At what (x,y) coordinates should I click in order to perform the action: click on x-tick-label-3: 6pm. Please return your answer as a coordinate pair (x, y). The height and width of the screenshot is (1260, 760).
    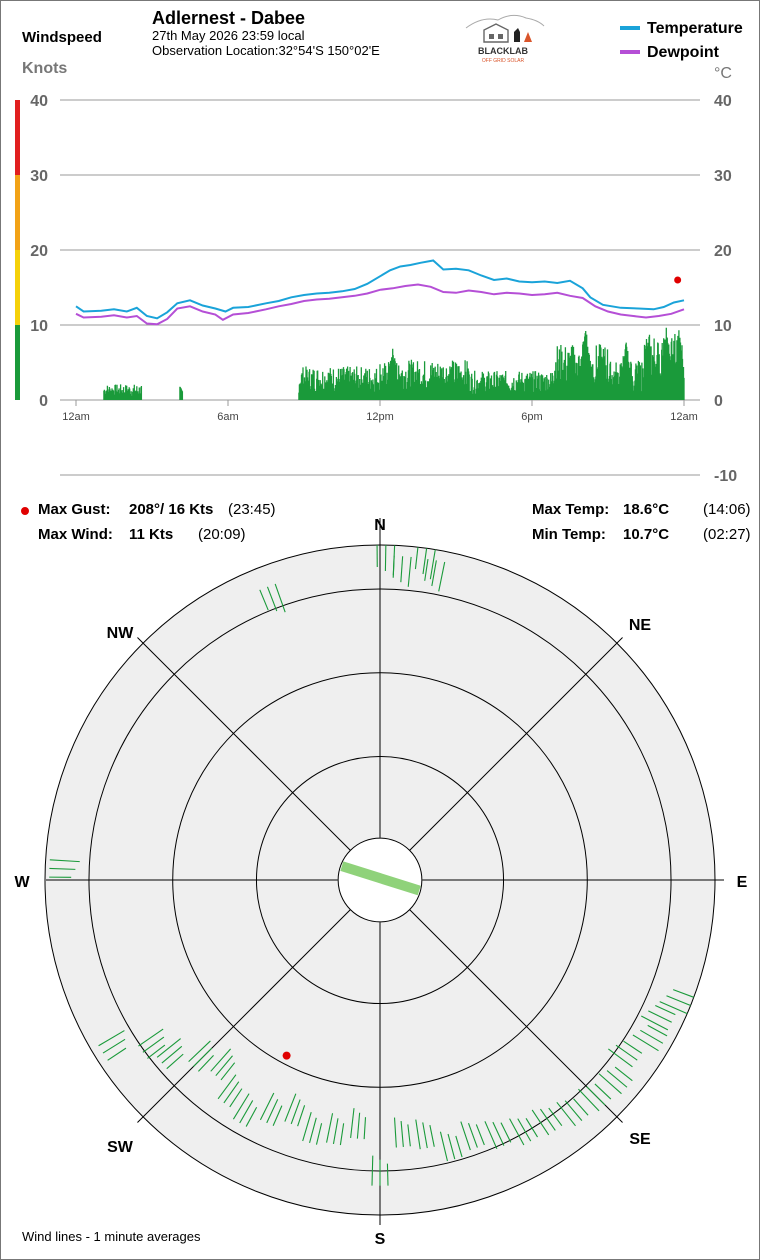
    Looking at the image, I should click on (531, 417).